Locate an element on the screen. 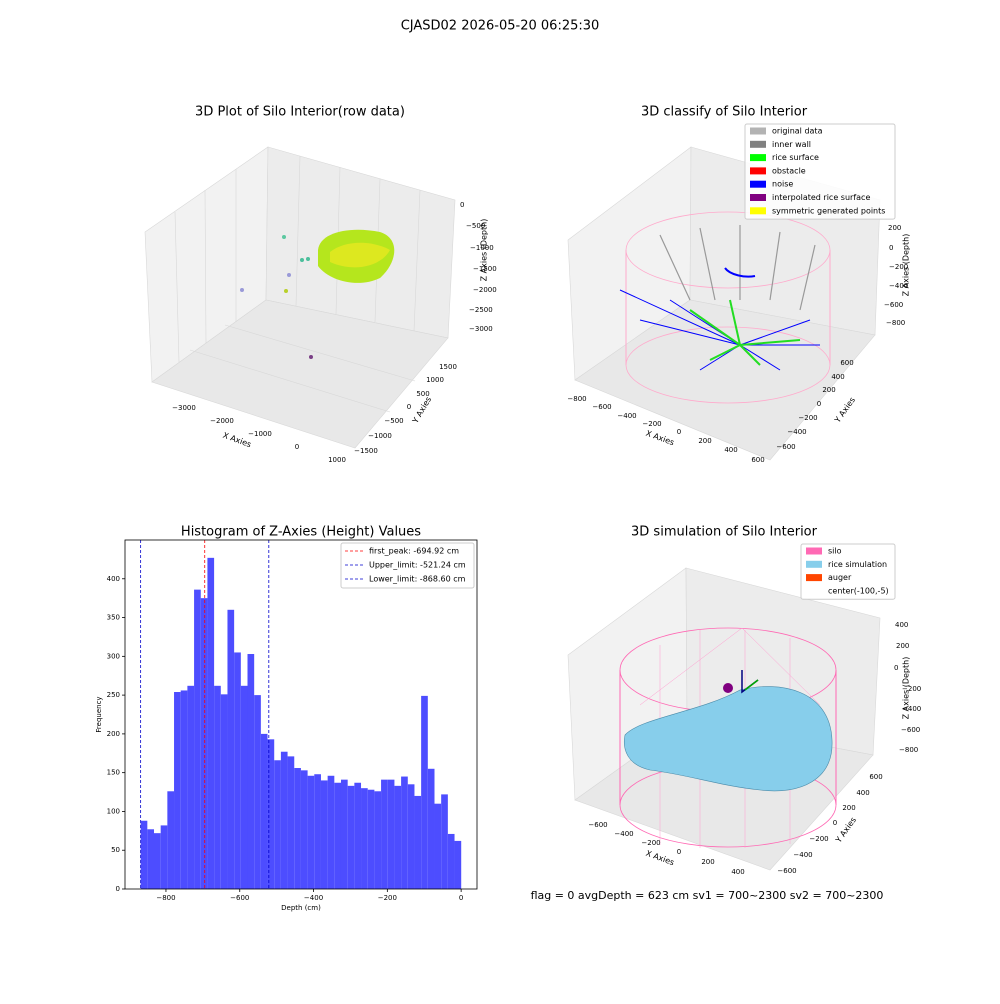 The height and width of the screenshot is (1004, 1000). legend-label: silo is located at coordinates (835, 551).